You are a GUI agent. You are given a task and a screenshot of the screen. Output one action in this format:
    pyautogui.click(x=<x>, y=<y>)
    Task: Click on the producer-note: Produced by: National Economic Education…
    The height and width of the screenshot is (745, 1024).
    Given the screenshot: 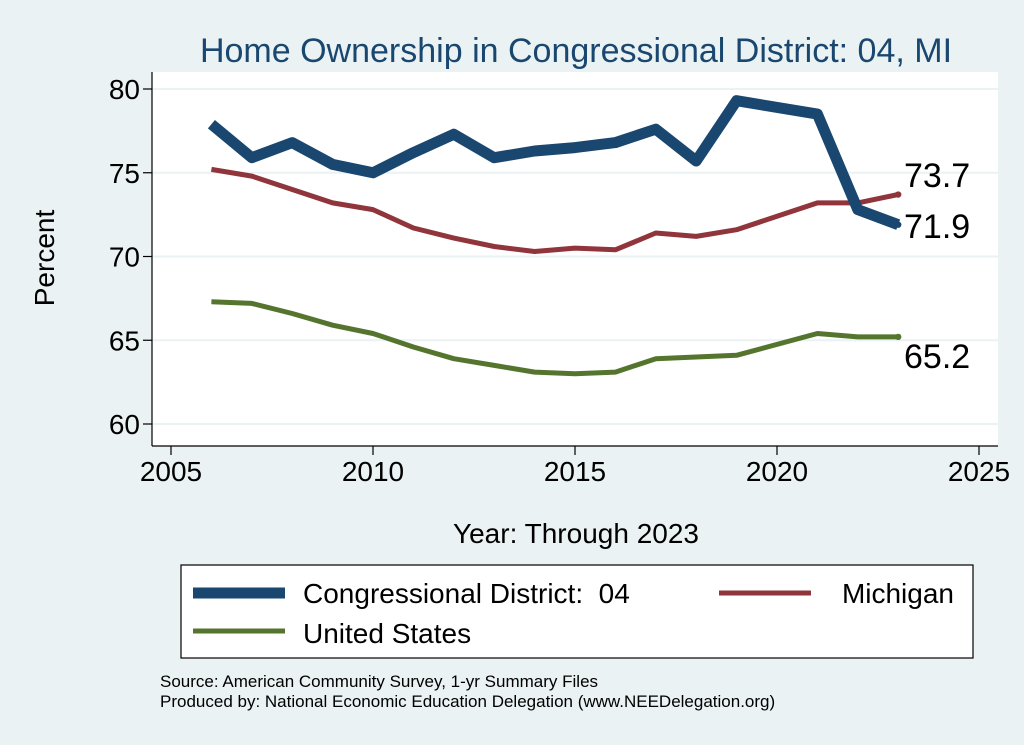 What is the action you would take?
    pyautogui.click(x=467, y=701)
    